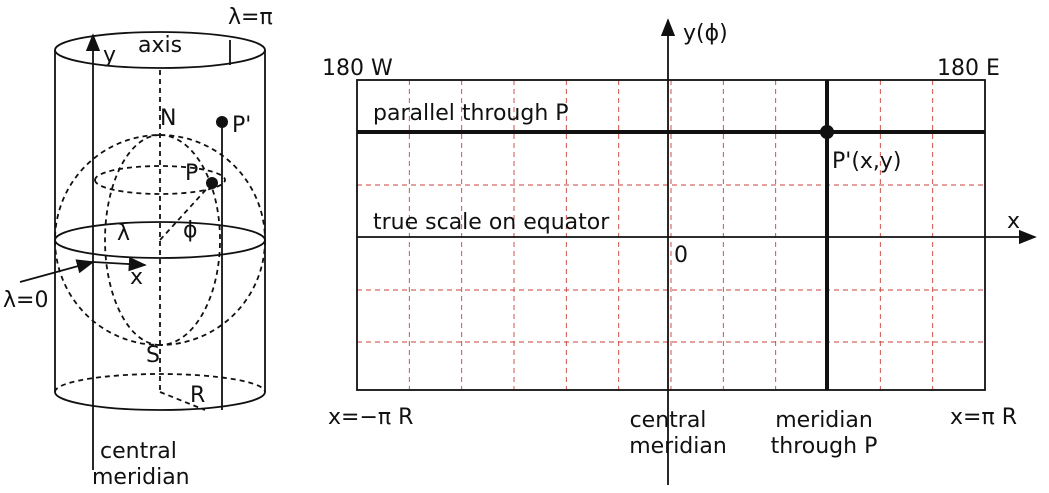 Image resolution: width=1049 pixels, height=493 pixels. Describe the element at coordinates (250, 17) in the screenshot. I see `label: λ=π` at that location.